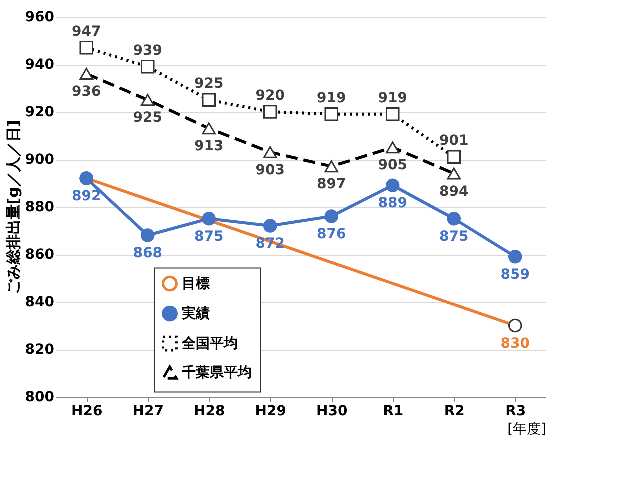 This screenshot has width=622, height=493. Describe the element at coordinates (40, 255) in the screenshot. I see `y-tick-label: 860` at that location.